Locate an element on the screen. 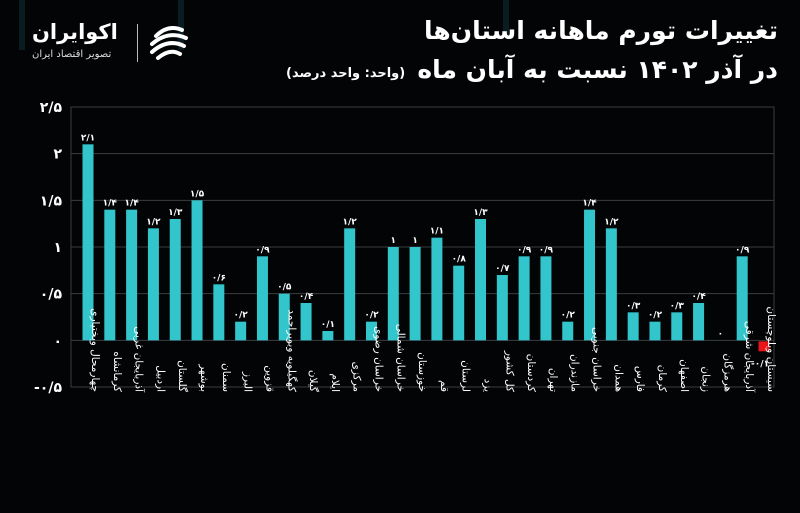 The image size is (800, 513). x-tick-label: ایلام is located at coordinates (335, 382).